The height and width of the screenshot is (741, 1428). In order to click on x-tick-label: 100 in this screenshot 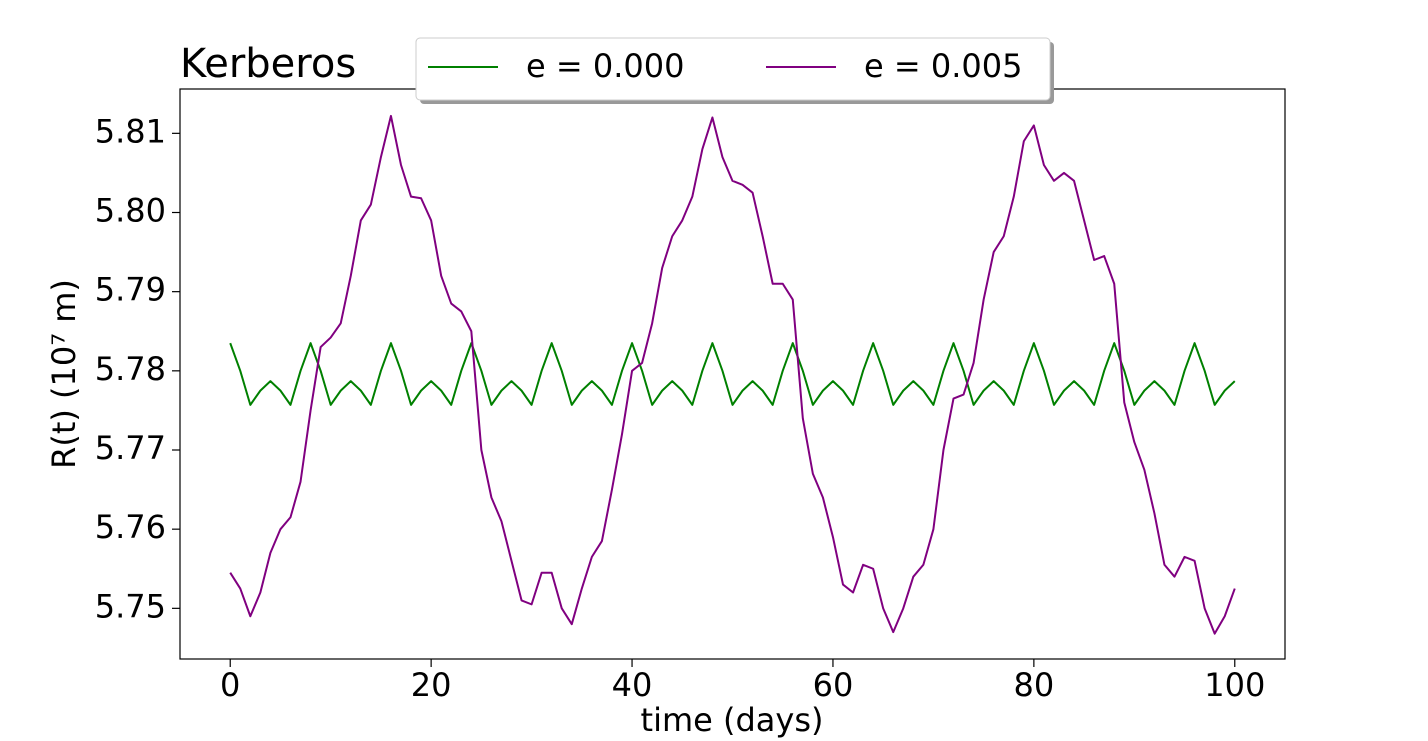, I will do `click(1234, 685)`.